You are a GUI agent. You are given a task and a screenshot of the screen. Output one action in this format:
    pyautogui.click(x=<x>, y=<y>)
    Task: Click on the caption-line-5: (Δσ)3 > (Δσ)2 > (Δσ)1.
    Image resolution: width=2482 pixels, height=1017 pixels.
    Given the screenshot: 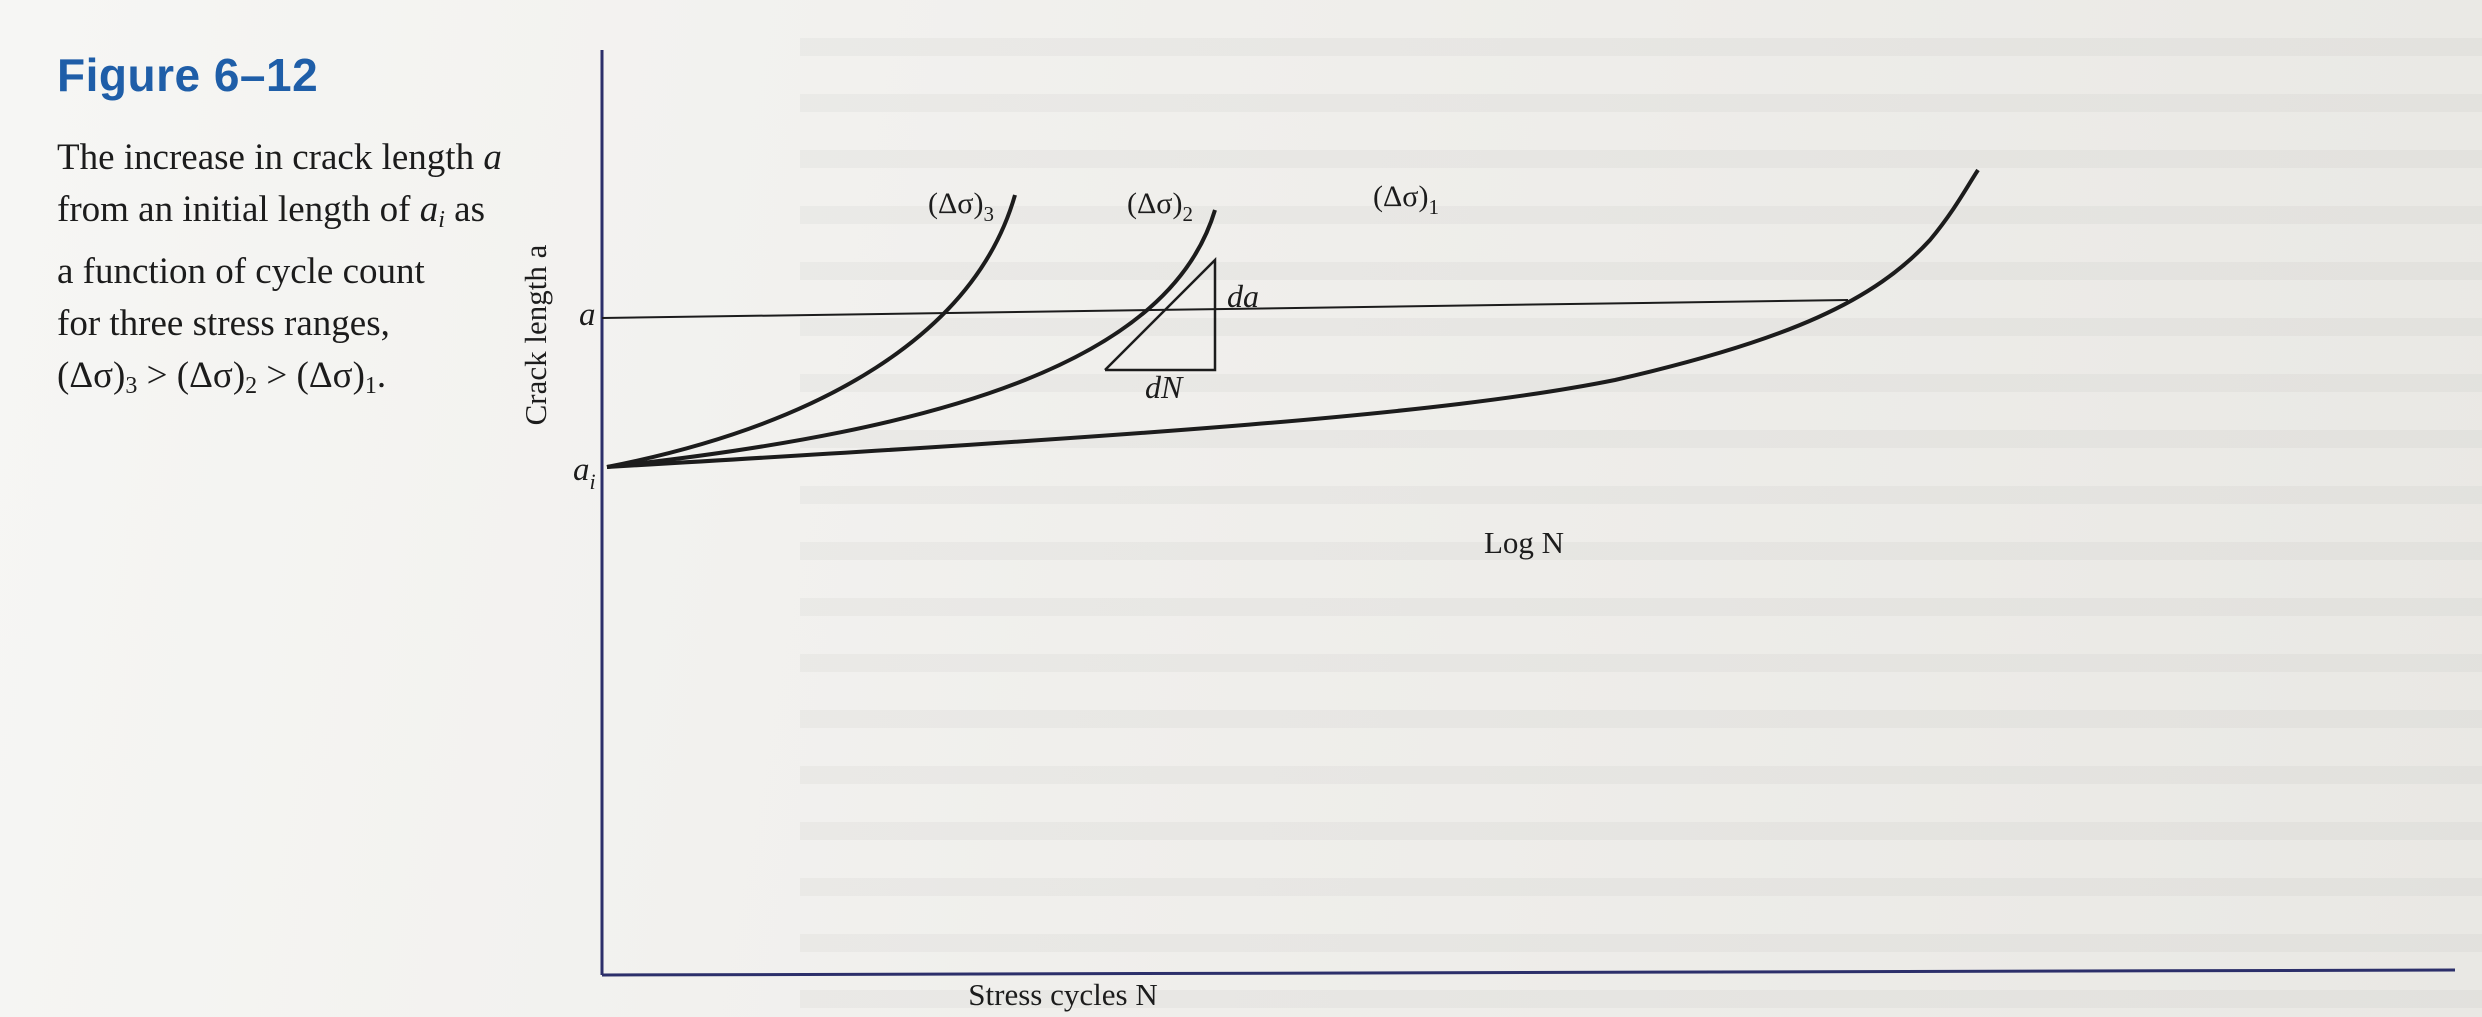 What is the action you would take?
    pyautogui.click(x=222, y=377)
    